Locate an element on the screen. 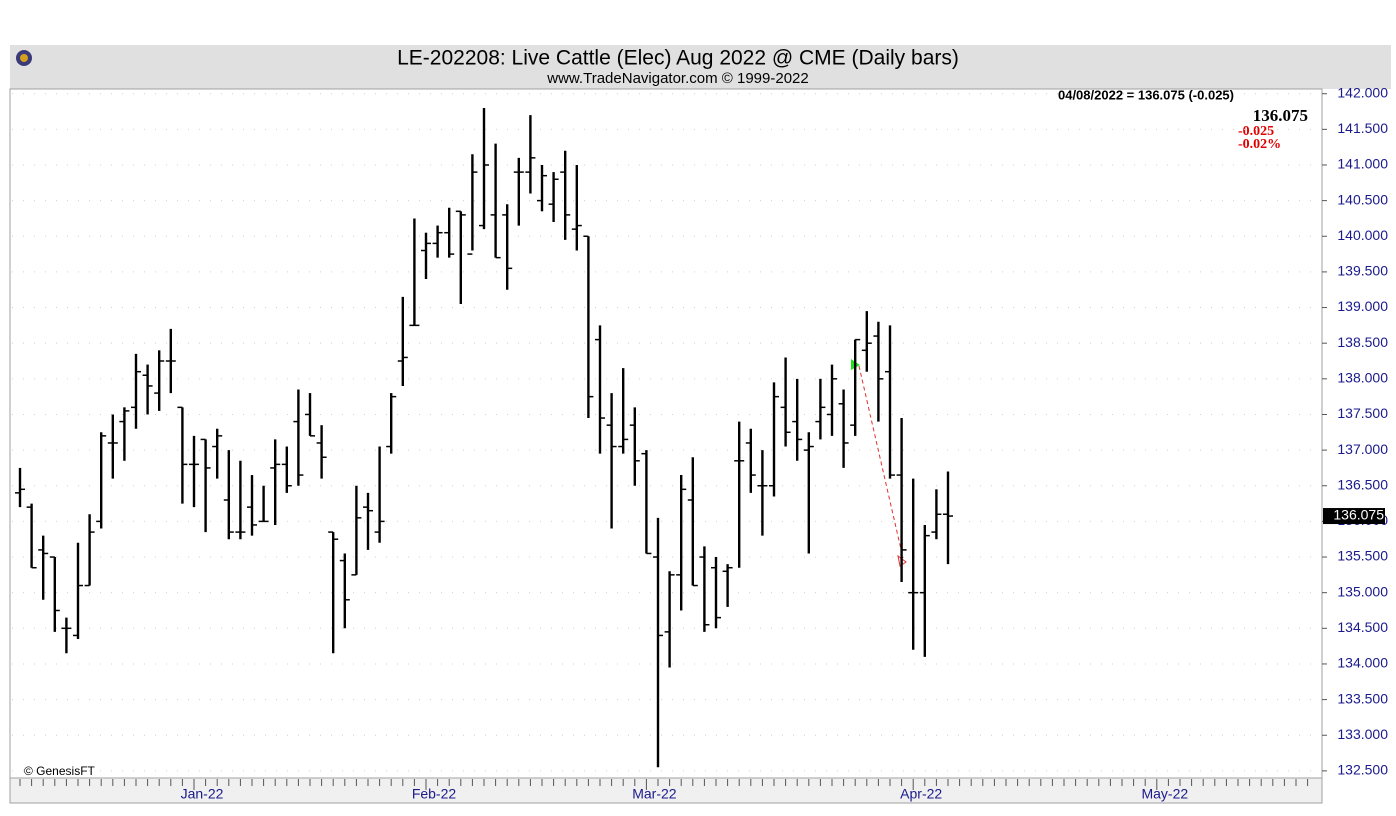  trend-arrow is located at coordinates (881, 462).